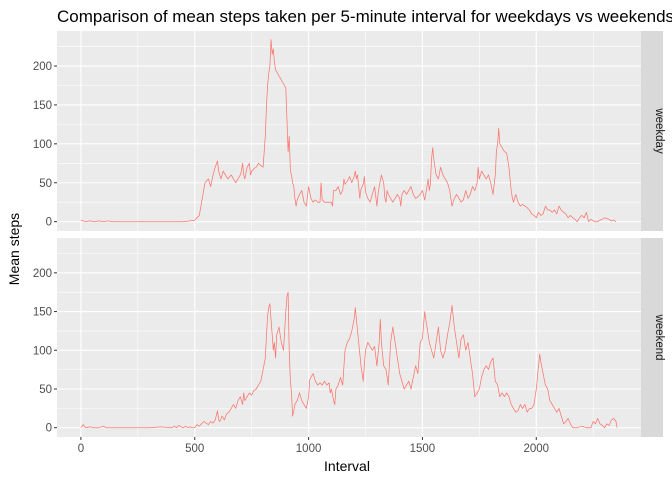 This screenshot has width=672, height=480. I want to click on x-tick-label: 0, so click(81, 449).